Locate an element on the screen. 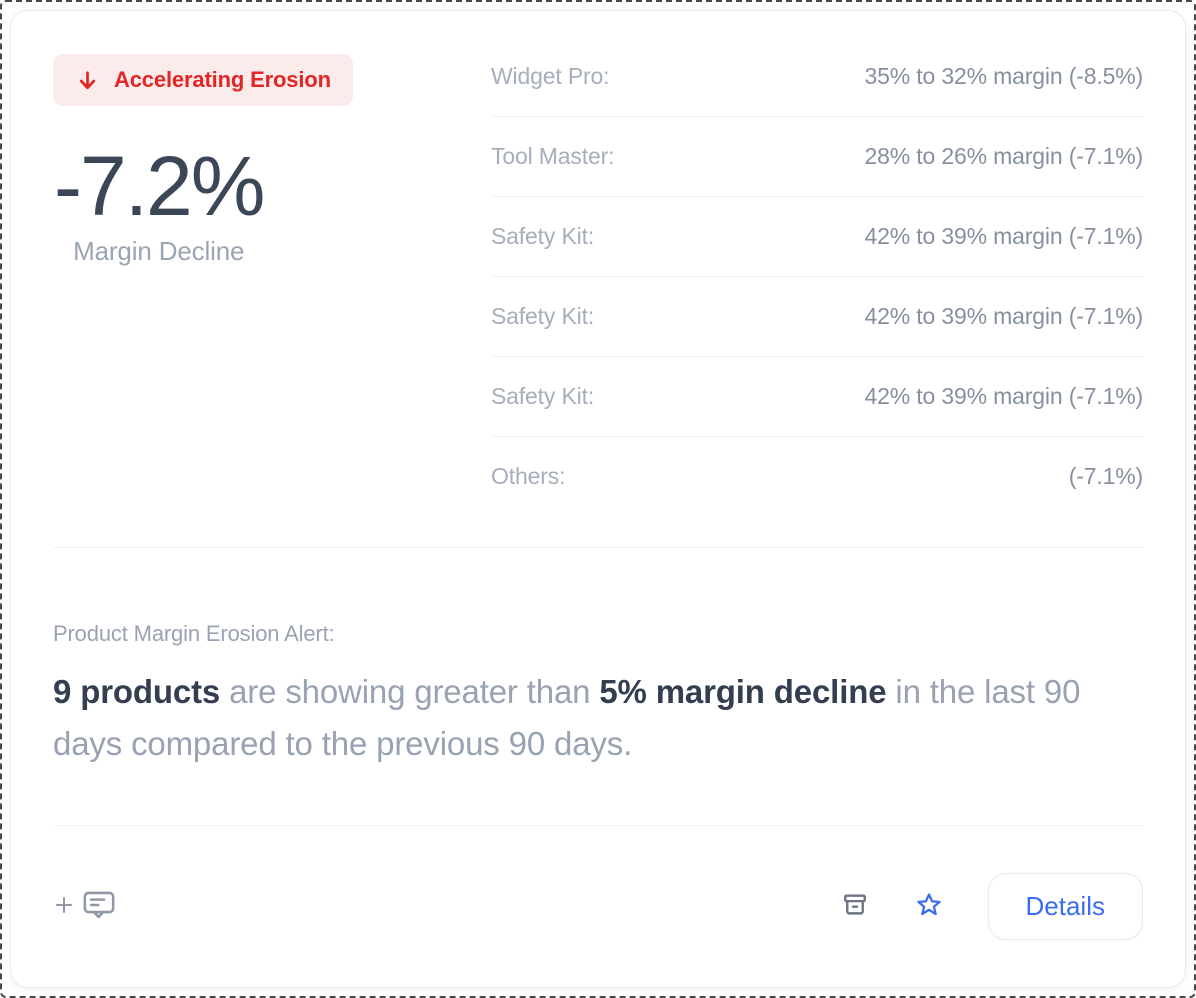 The width and height of the screenshot is (1196, 998). metric-block: -7.2% Margin Decline is located at coordinates (159, 203).